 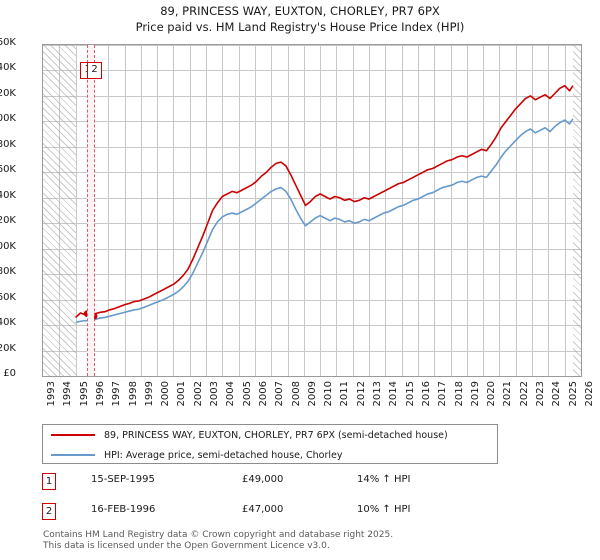 I want to click on x-axis-tick-label: 2023, so click(x=541, y=394).